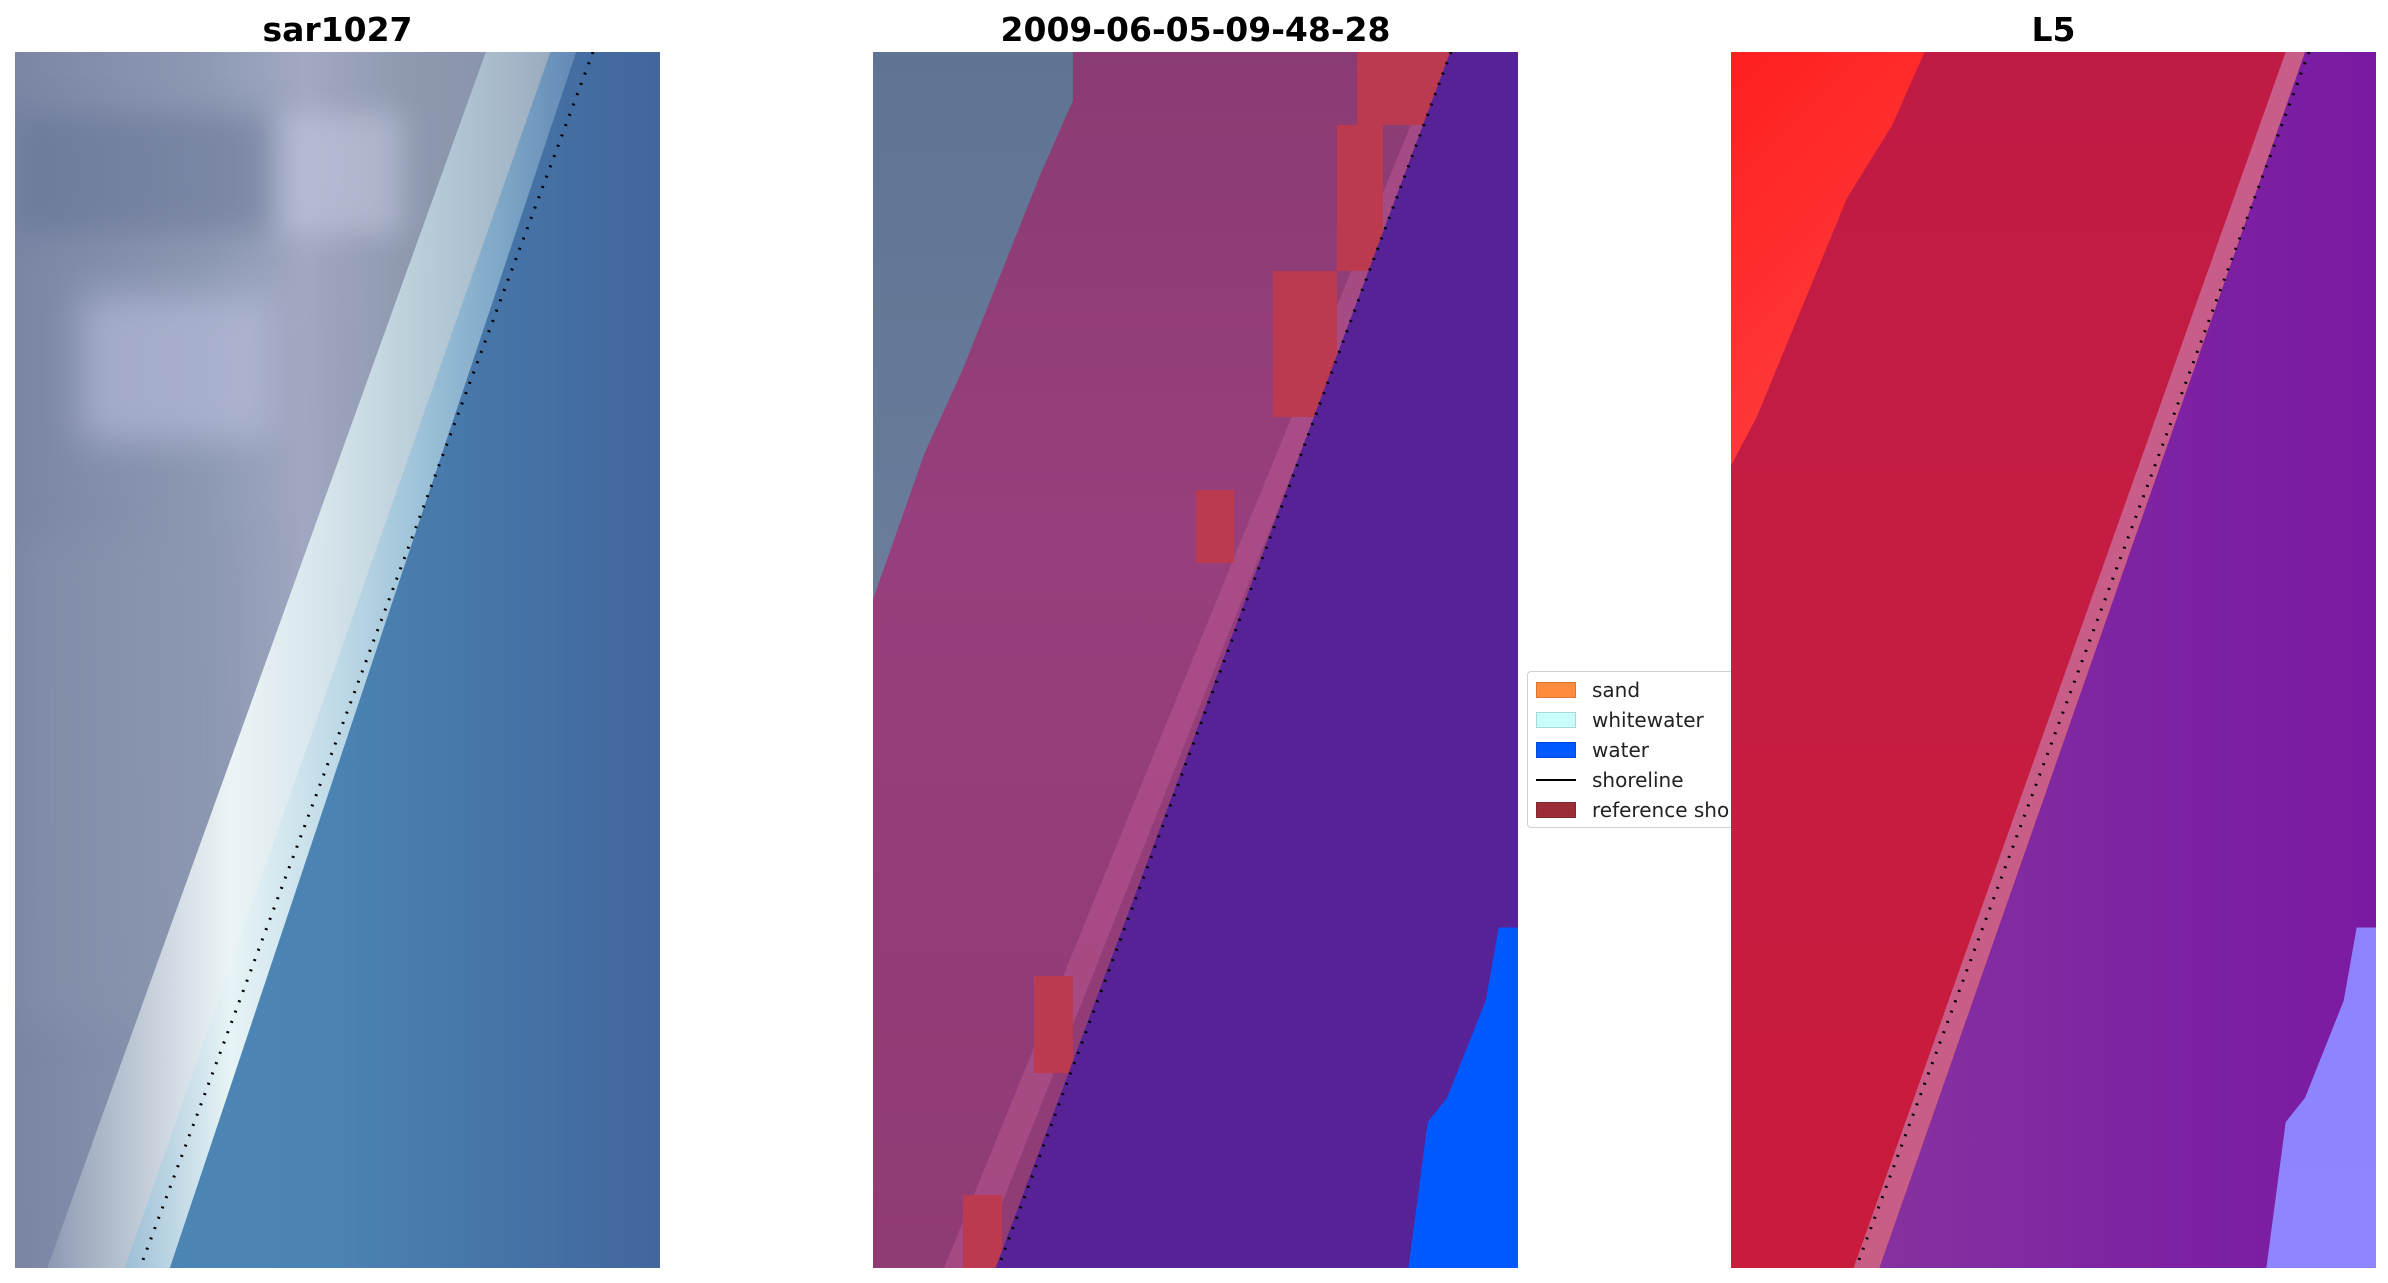  Describe the element at coordinates (1195, 29) in the screenshot. I see `panel-title-classification: 2009-06-05-09-48-28` at that location.